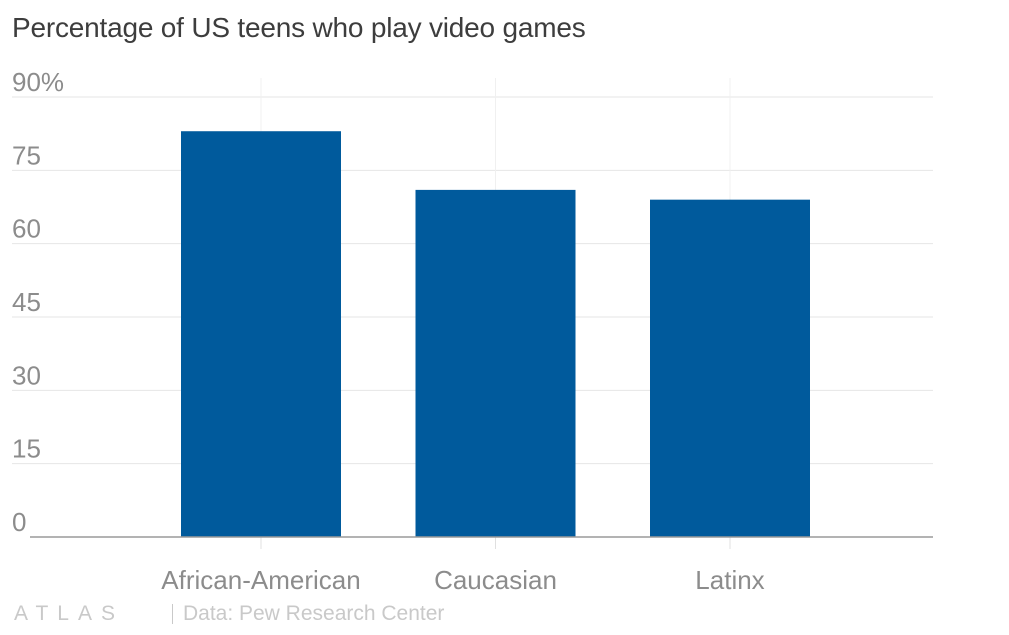 Image resolution: width=1009 pixels, height=635 pixels. Describe the element at coordinates (19, 522) in the screenshot. I see `y-tick-label: 0` at that location.